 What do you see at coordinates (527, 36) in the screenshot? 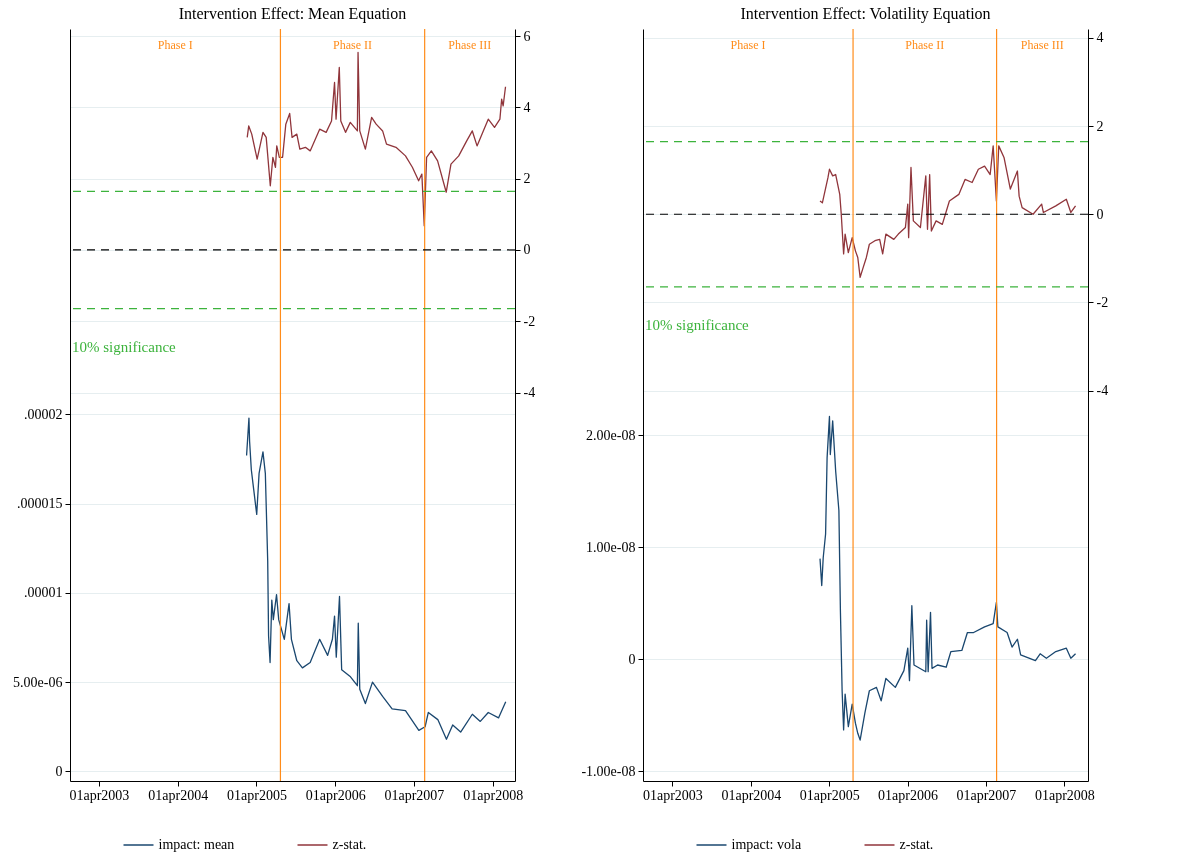
I see `y2-tick-label: 6` at bounding box center [527, 36].